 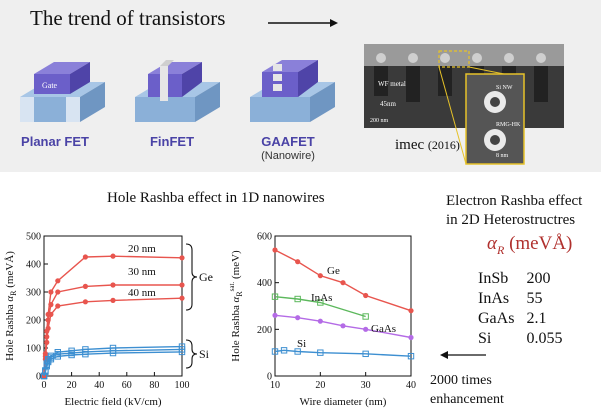 What do you see at coordinates (55, 141) in the screenshot?
I see `planar-fet-label: Planar FET` at bounding box center [55, 141].